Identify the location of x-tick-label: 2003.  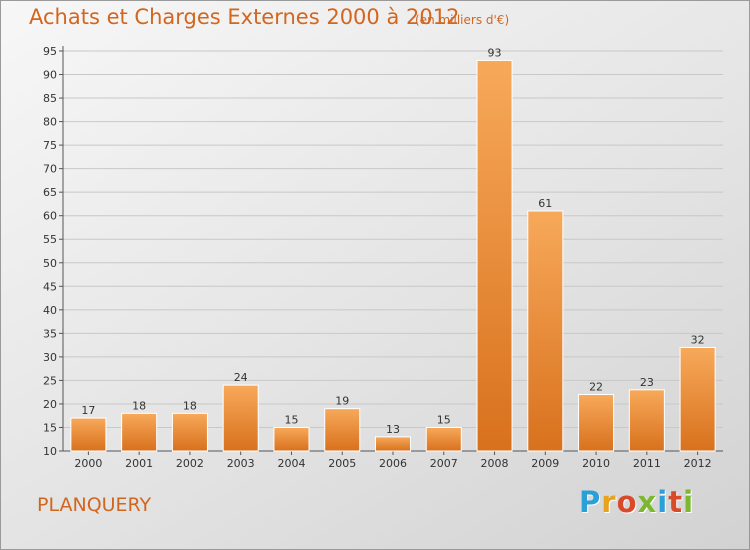
(241, 463).